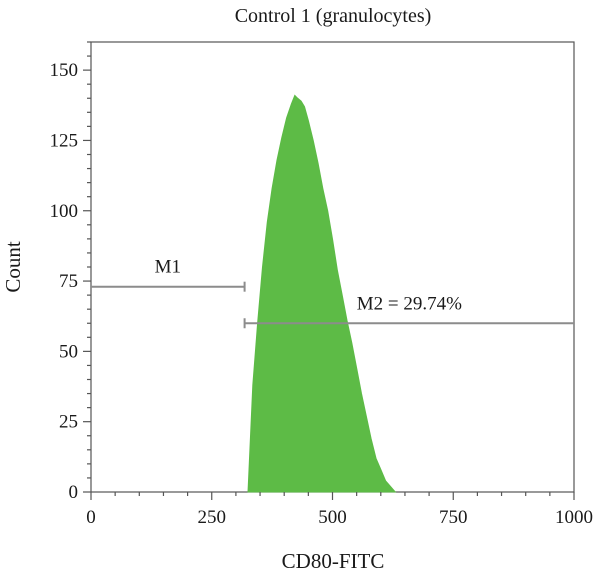  I want to click on y-tick-label: 0, so click(74, 492).